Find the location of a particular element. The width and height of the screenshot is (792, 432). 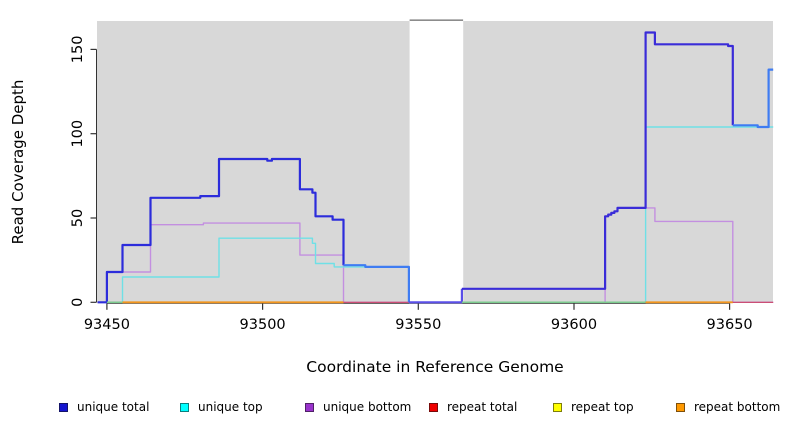

y-tick-label: 150 is located at coordinates (78, 50).